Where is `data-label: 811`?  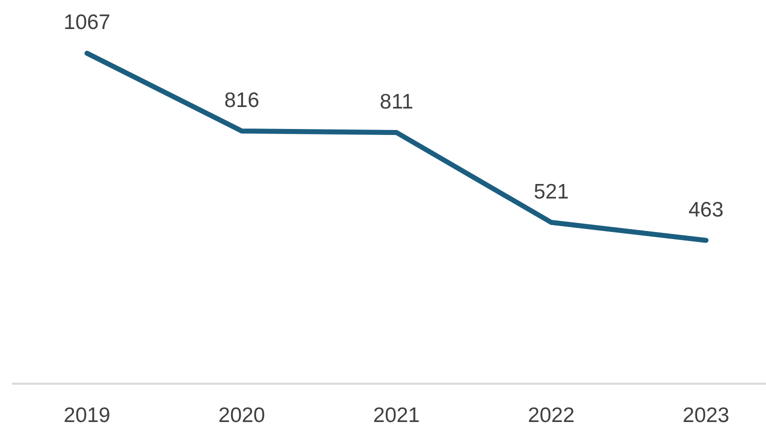
data-label: 811 is located at coordinates (397, 102).